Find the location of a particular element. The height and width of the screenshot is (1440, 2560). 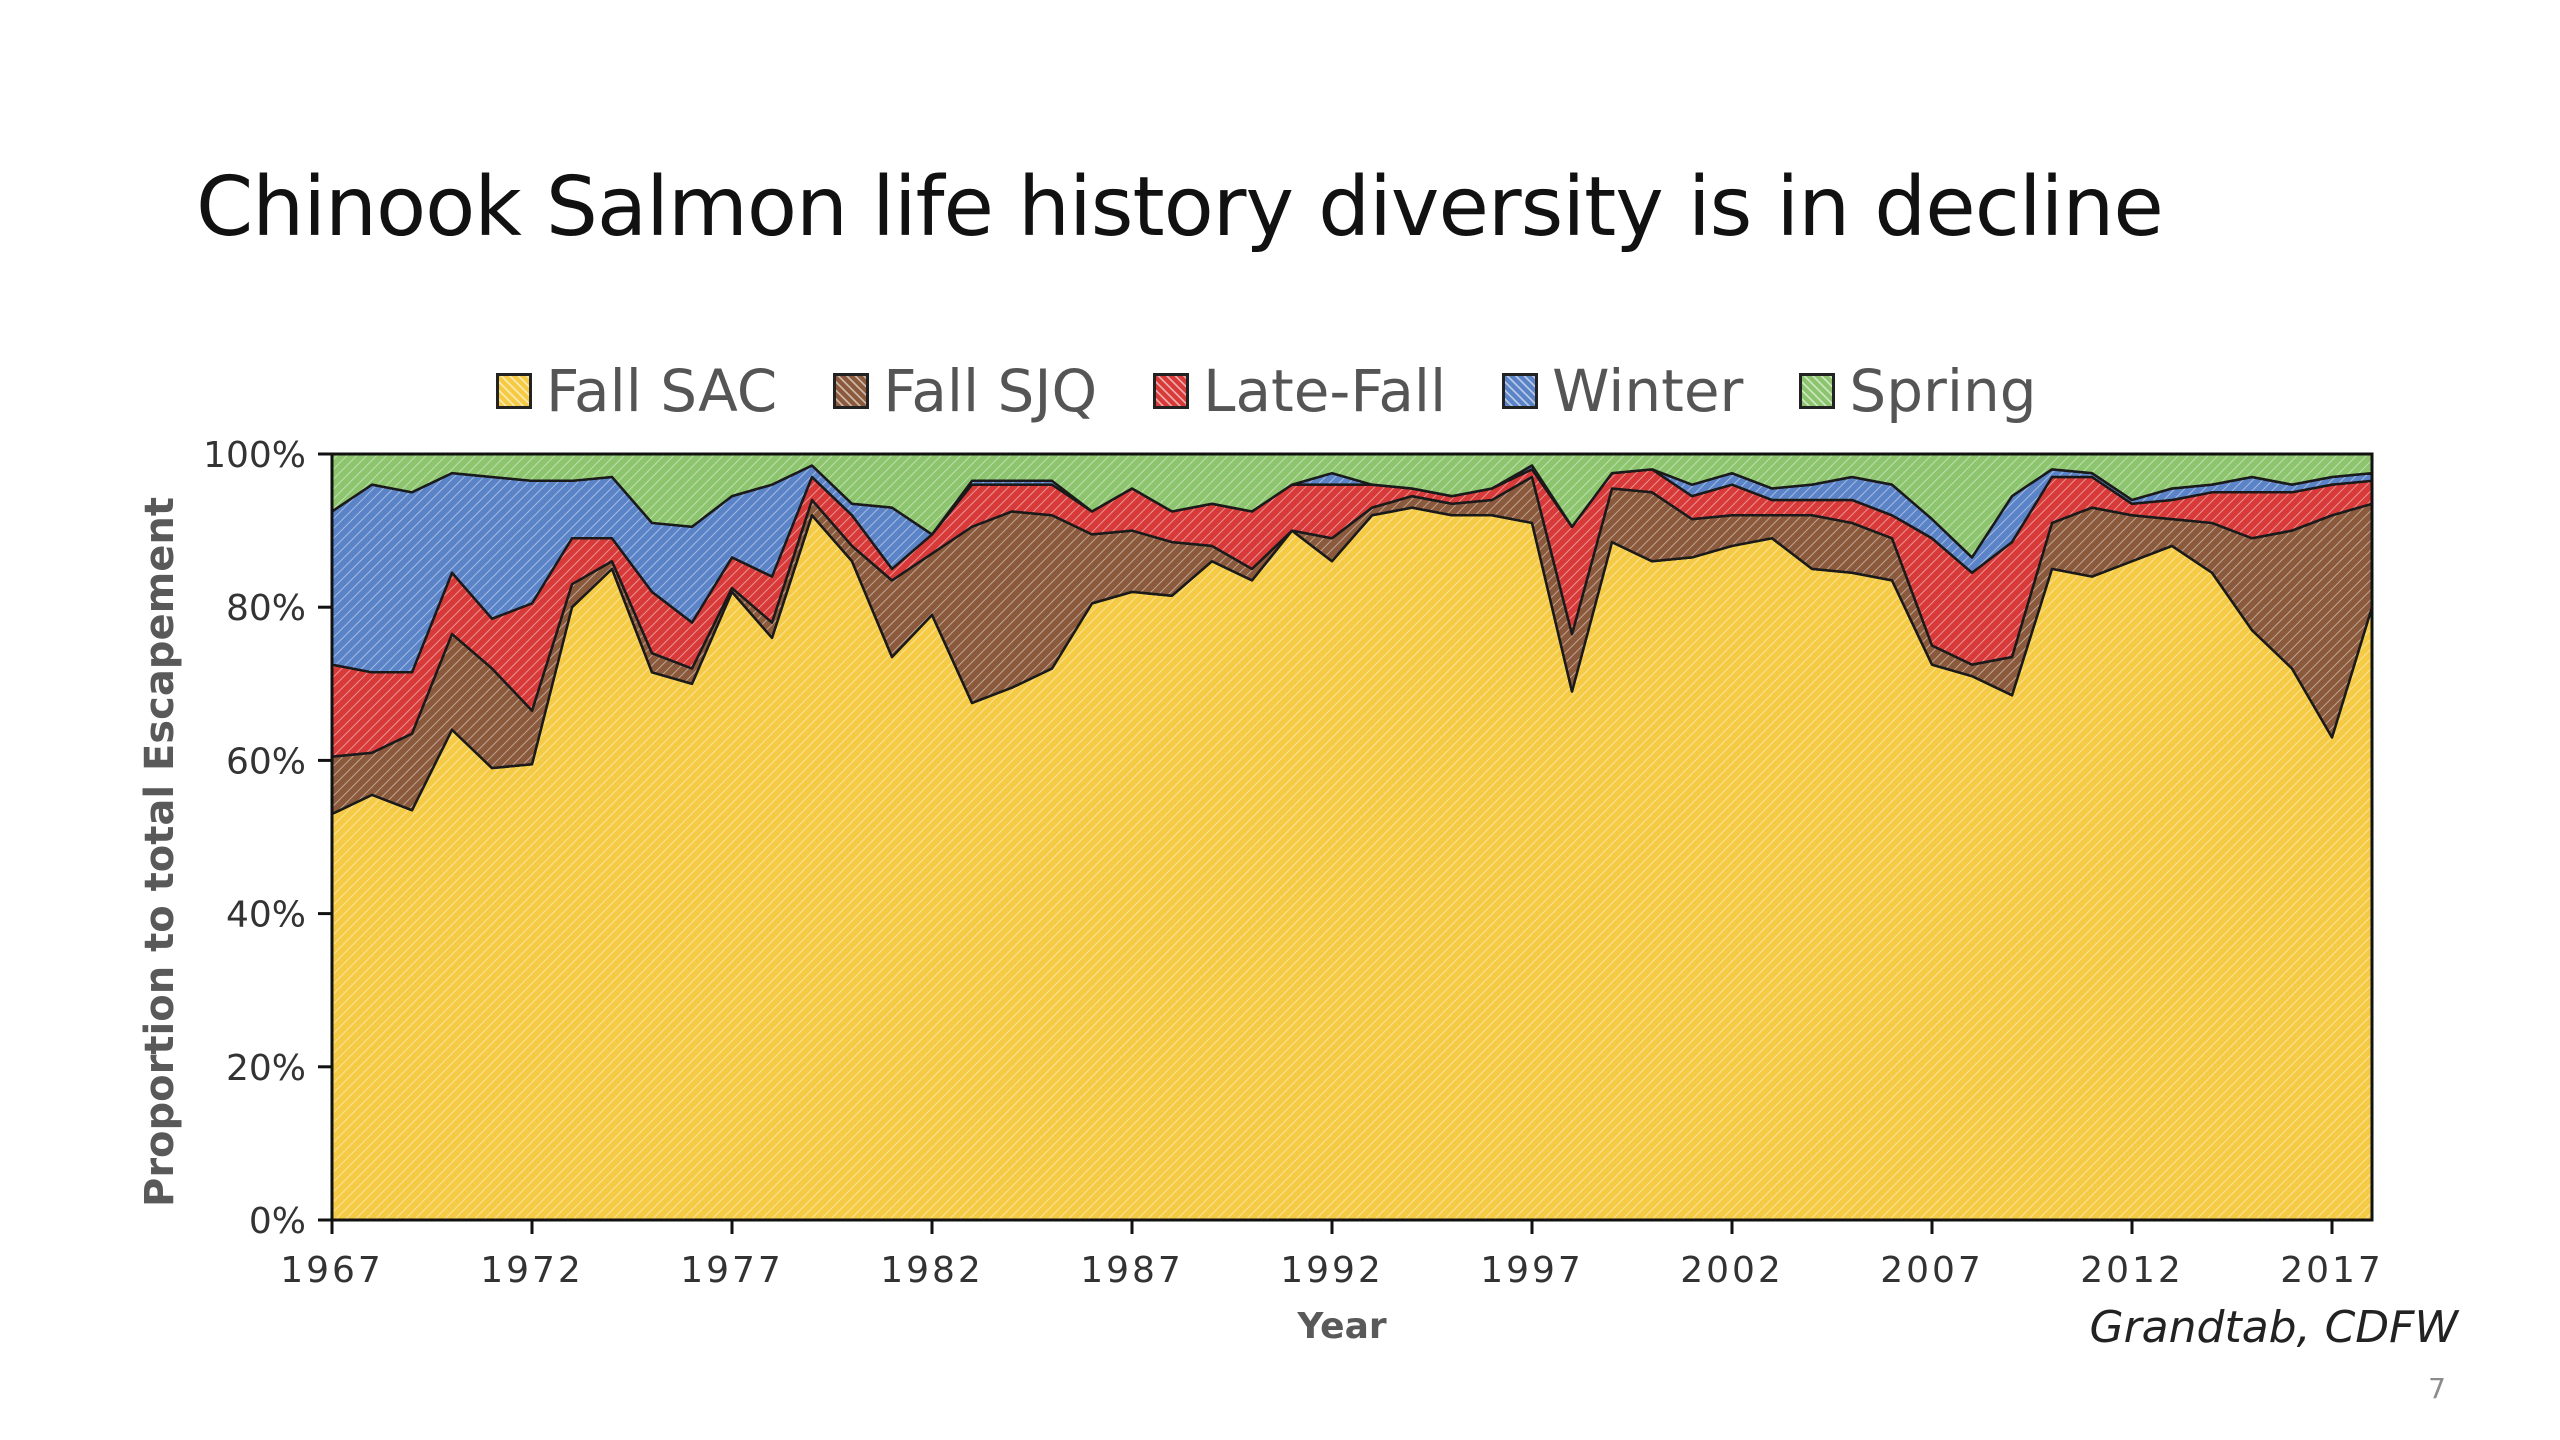

legend-item-late-fall: Late-Fall is located at coordinates (1299, 391).